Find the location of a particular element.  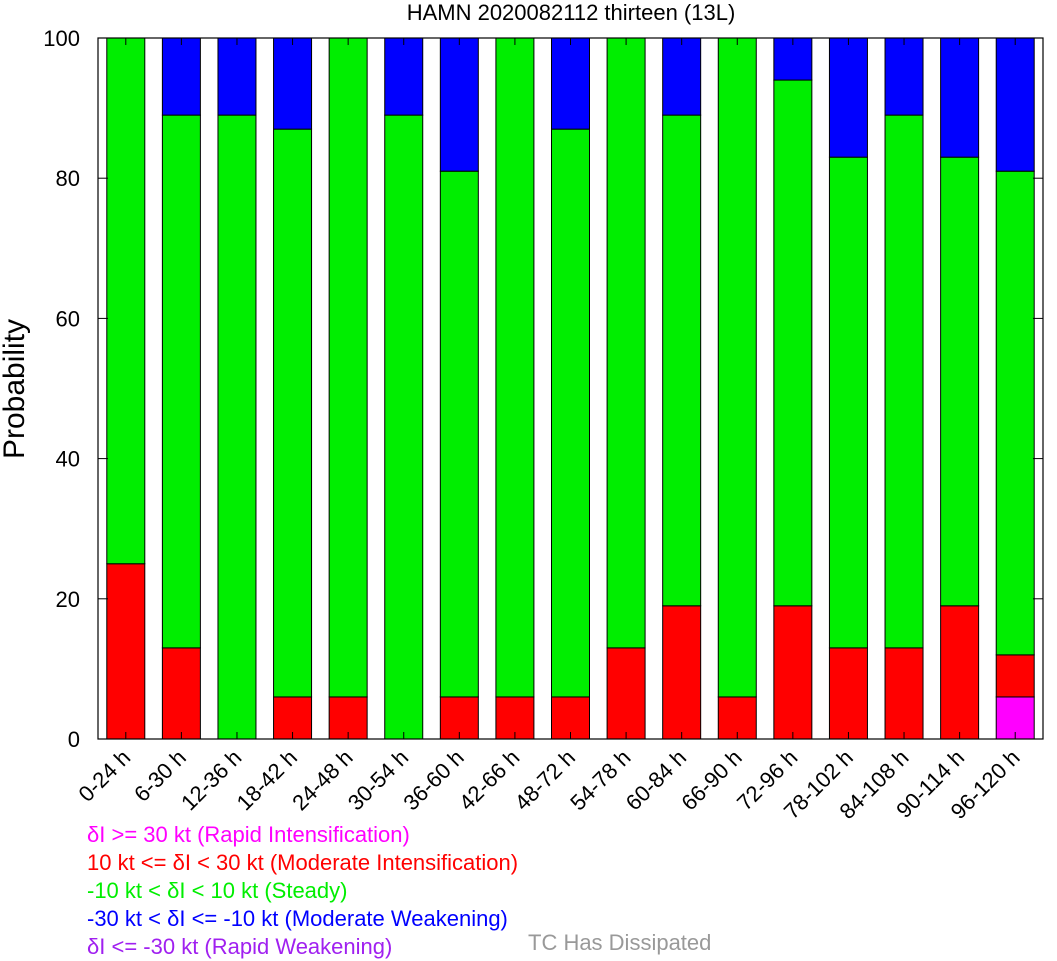

x-tick-label: 18-42 h is located at coordinates (267, 780).